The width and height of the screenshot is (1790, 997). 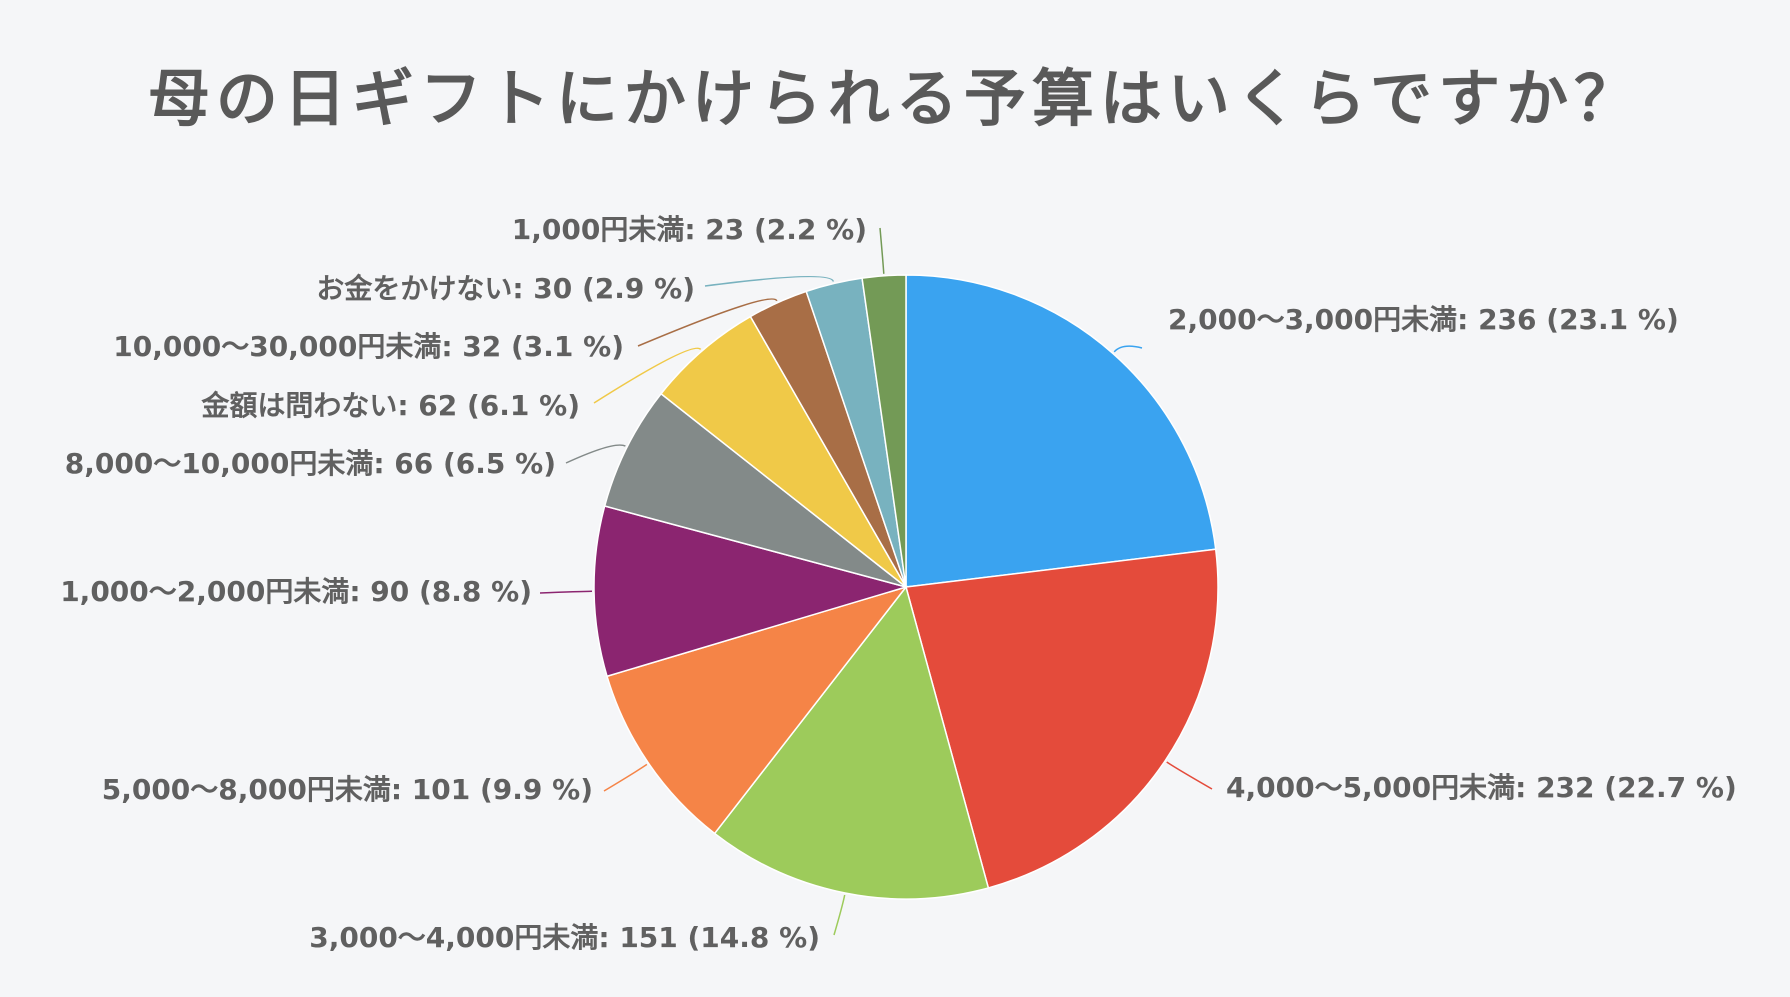 What do you see at coordinates (1481, 787) in the screenshot?
I see `slice-label: 4,000〜5,000円未満: 232 (22.7 %)` at bounding box center [1481, 787].